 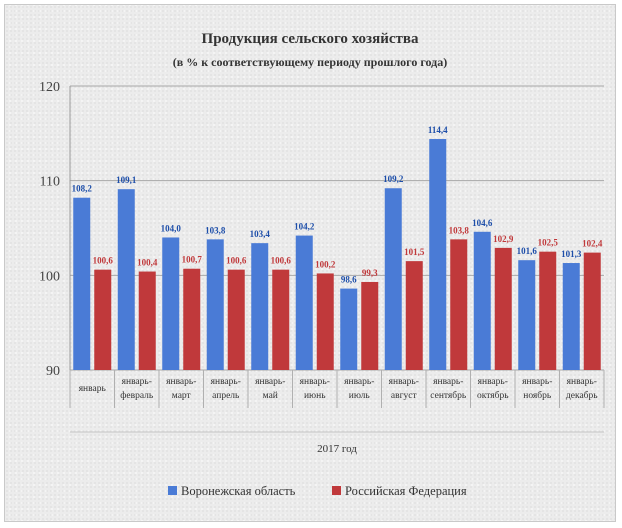 What do you see at coordinates (571, 254) in the screenshot?
I see `data-label-voronezh: 101,3` at bounding box center [571, 254].